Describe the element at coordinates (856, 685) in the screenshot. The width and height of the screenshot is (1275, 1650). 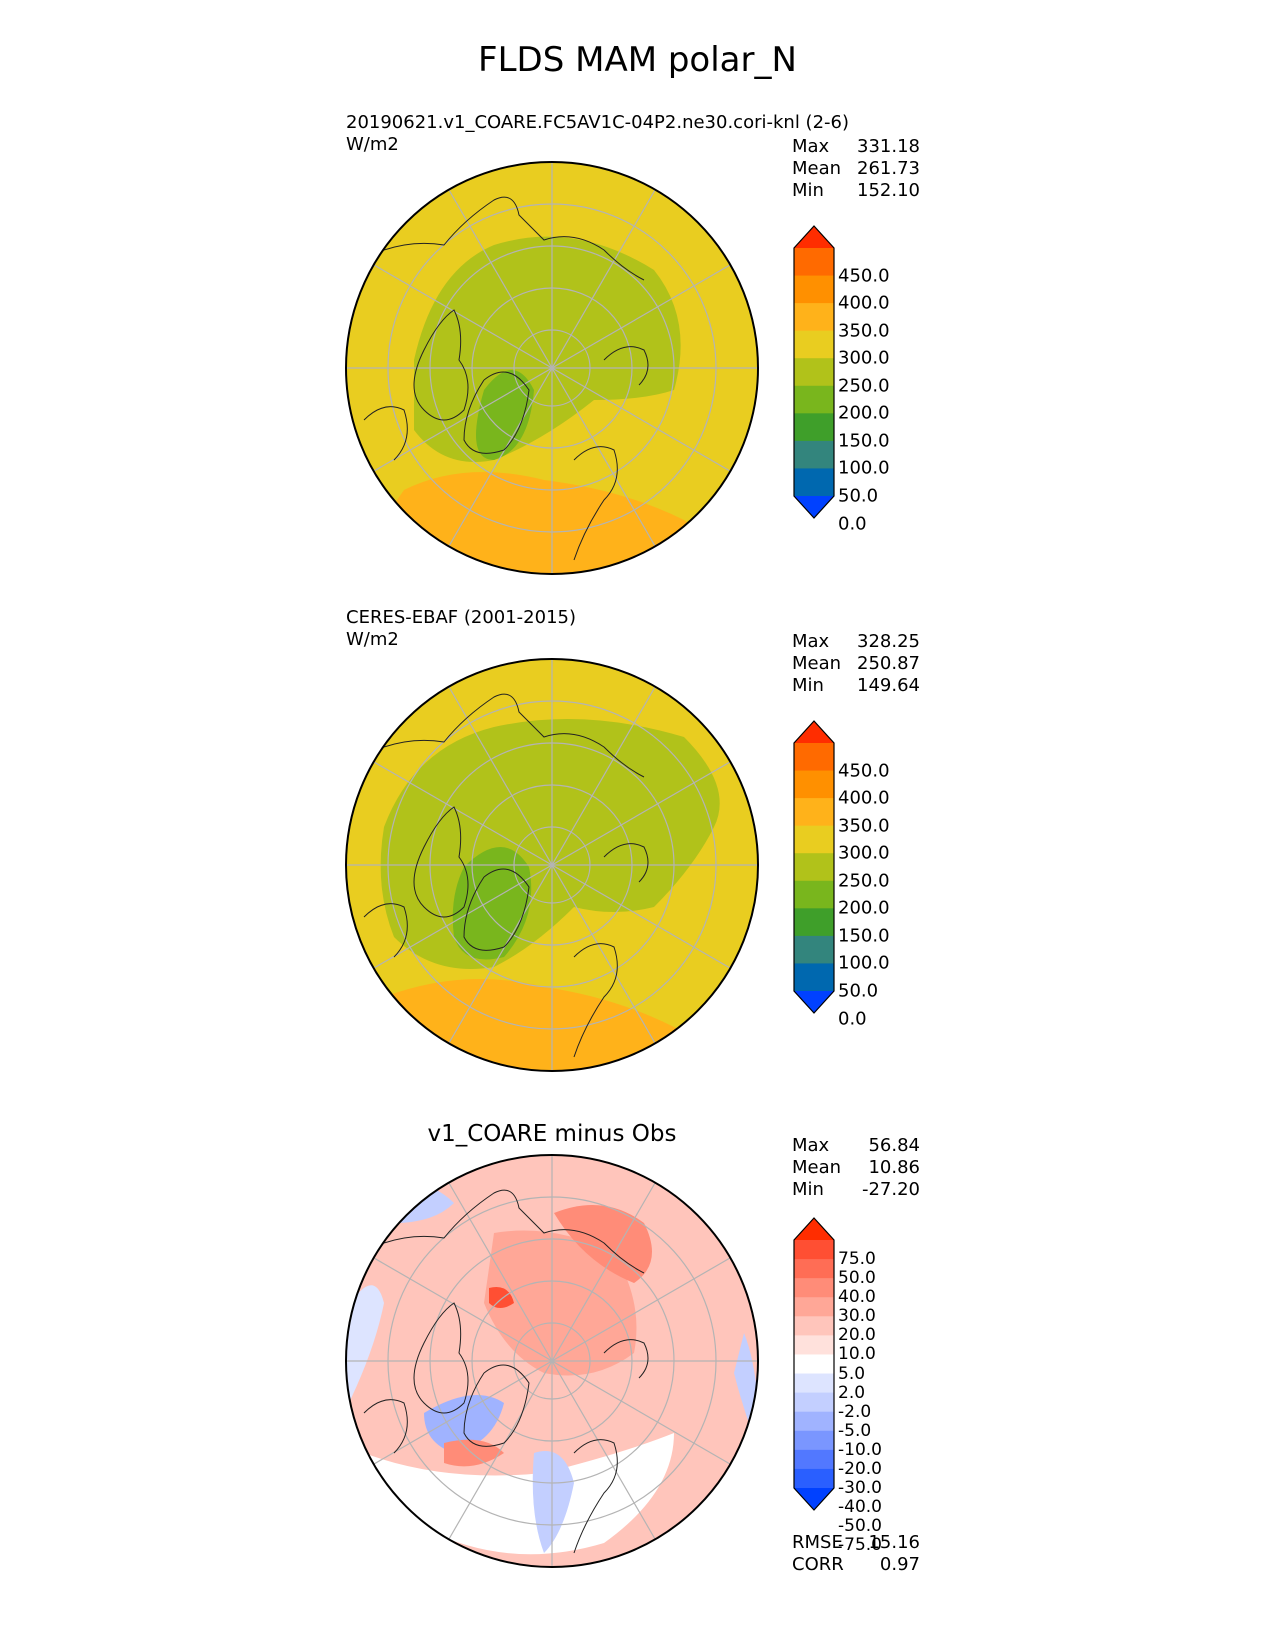
I see `panel-ref-stat-min: Min 149.64` at that location.